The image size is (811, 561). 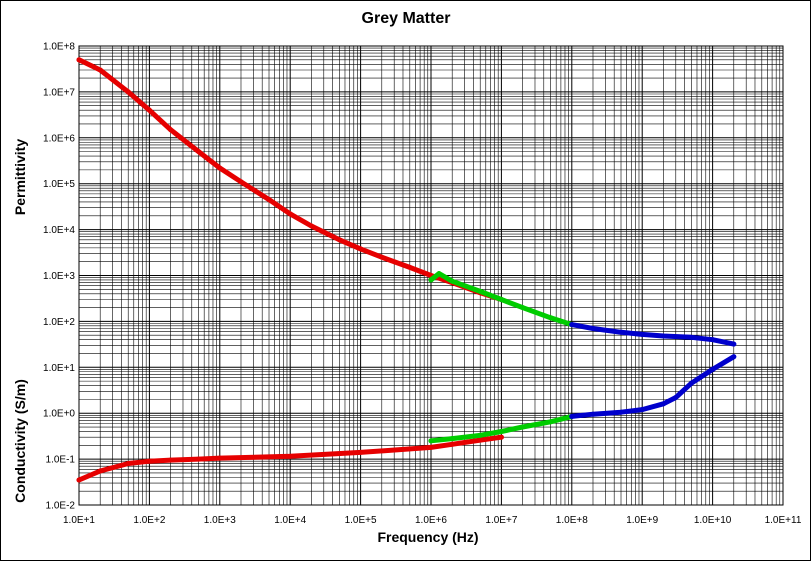 I want to click on y-tick-label: 1.0E+3, so click(x=59, y=276).